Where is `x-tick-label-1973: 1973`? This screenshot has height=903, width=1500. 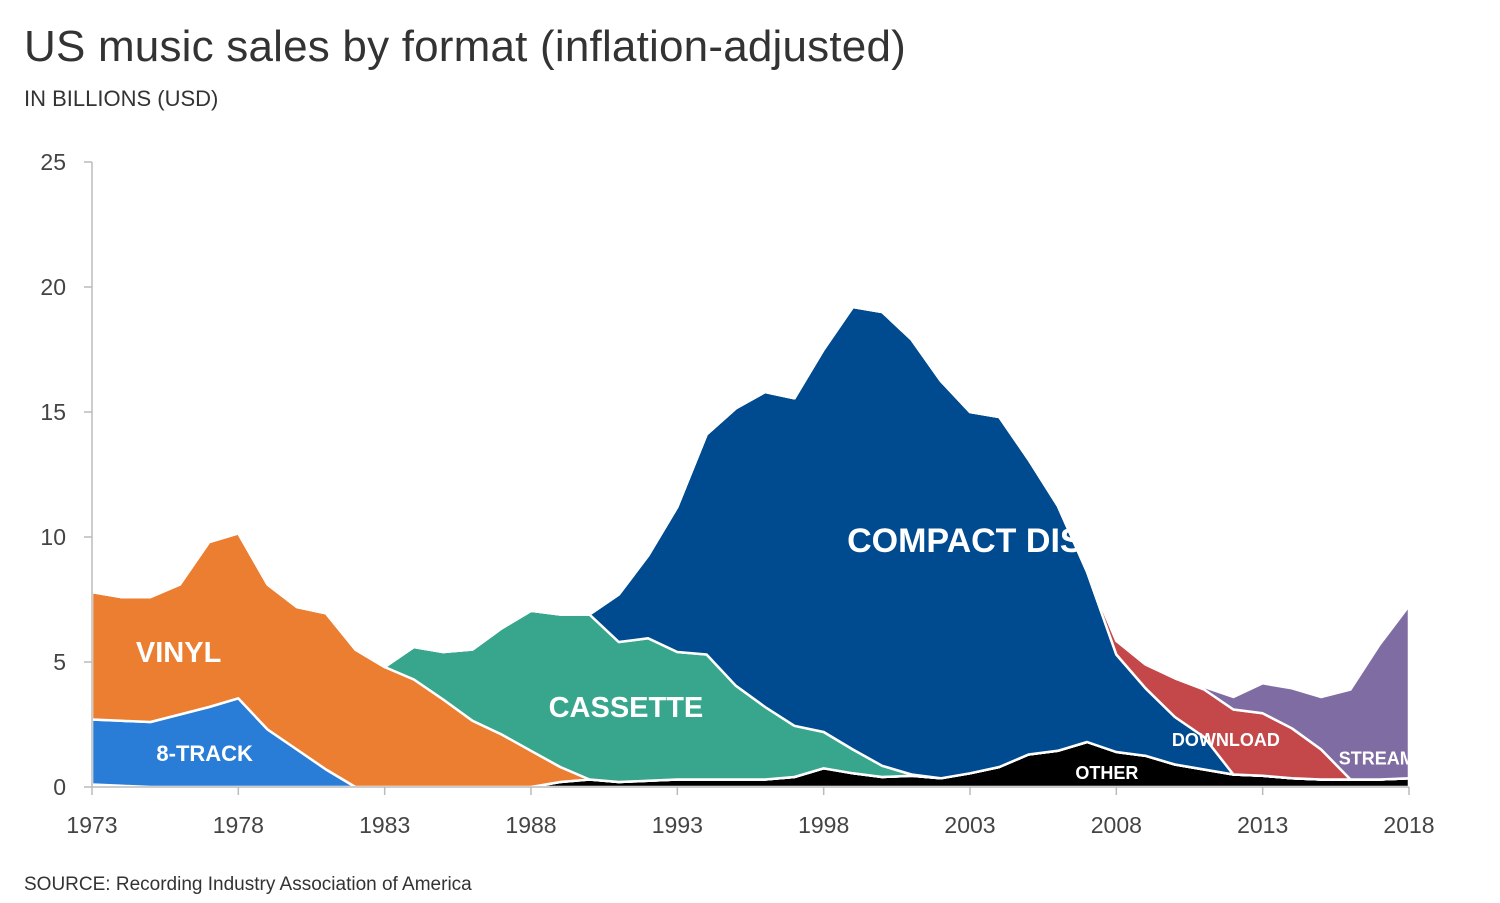 x-tick-label-1973: 1973 is located at coordinates (91, 825).